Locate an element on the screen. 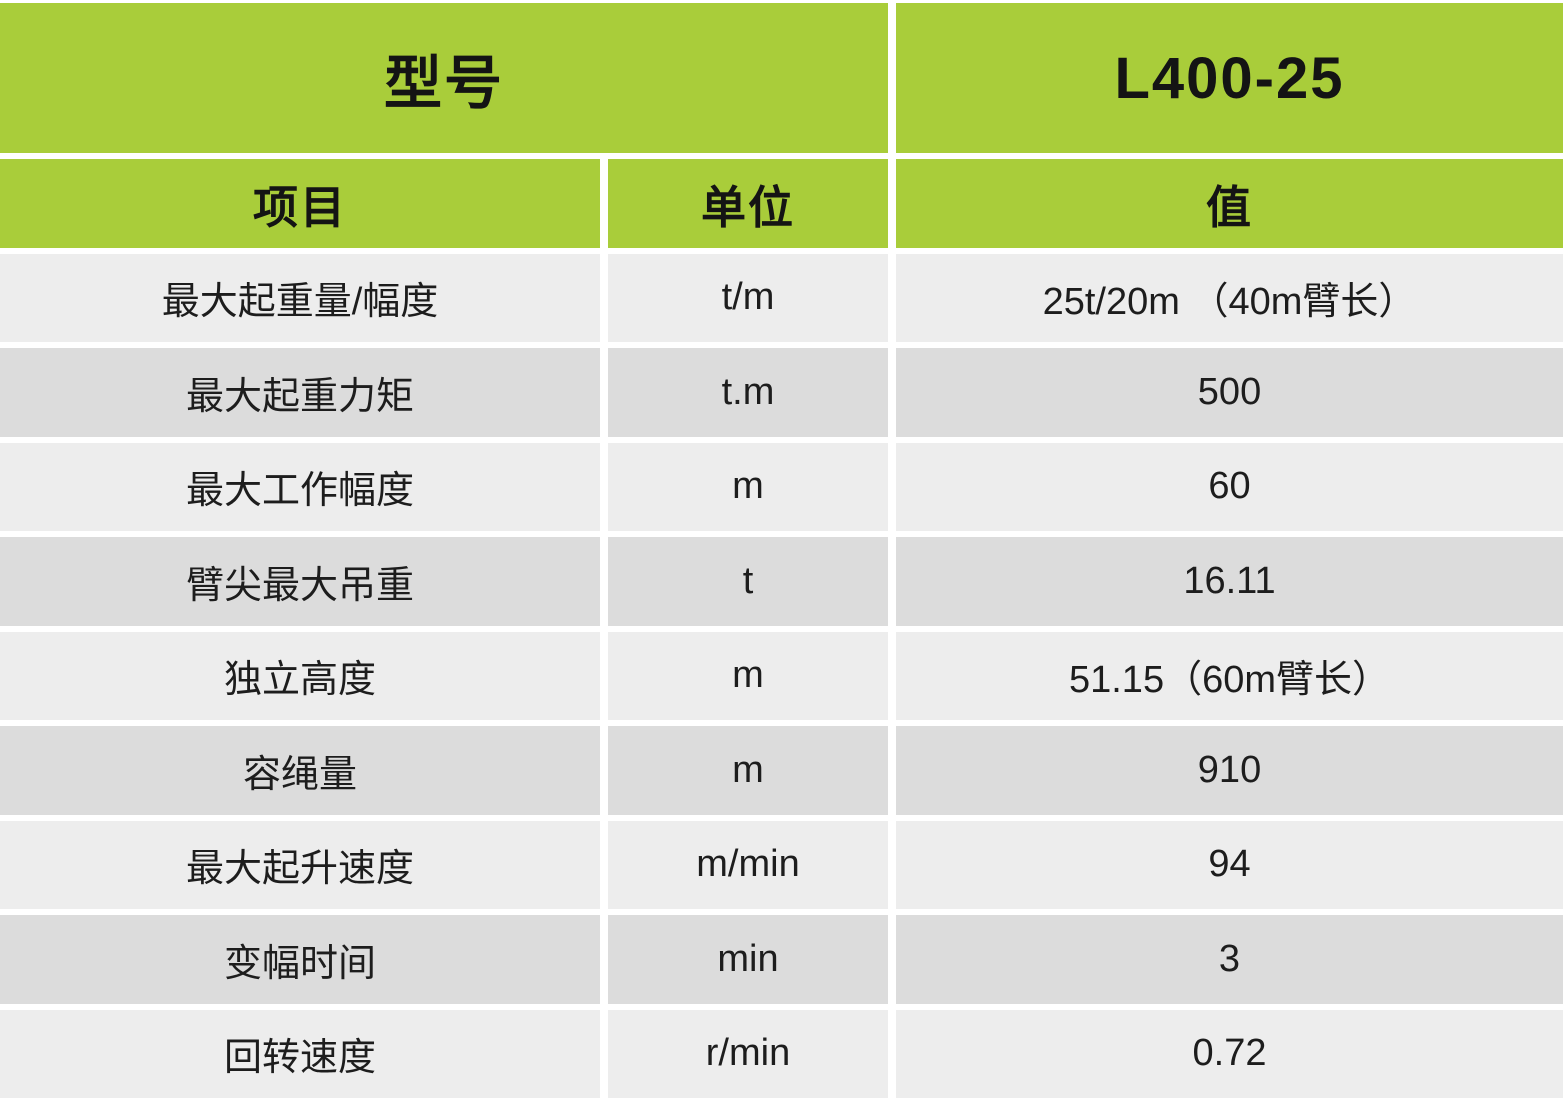 The image size is (1563, 1098). row-item-cell: 最大工作幅度 is located at coordinates (300, 486).